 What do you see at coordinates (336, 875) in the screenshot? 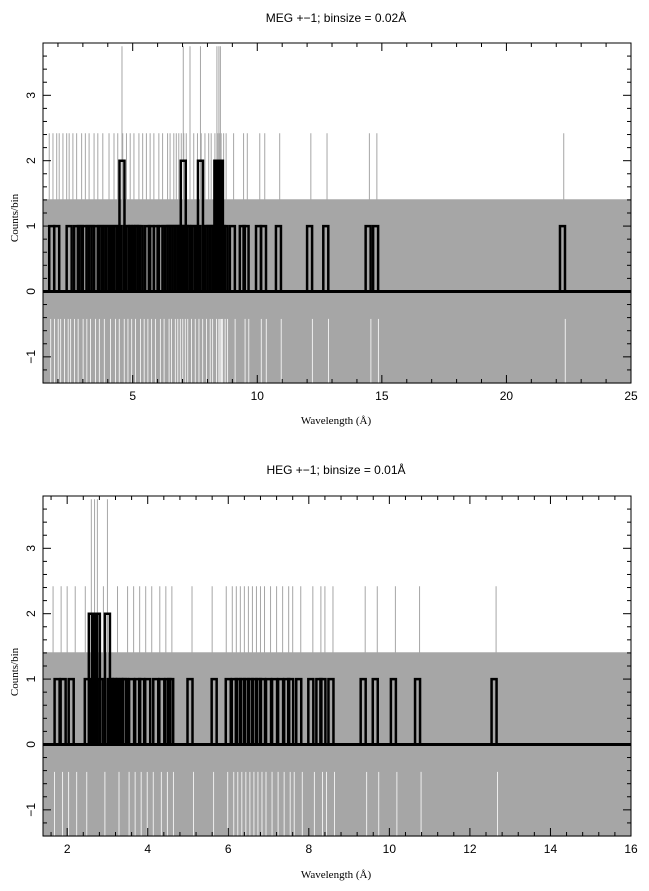
I see `heg-x-axis-label: Wavelength (Å)` at bounding box center [336, 875].